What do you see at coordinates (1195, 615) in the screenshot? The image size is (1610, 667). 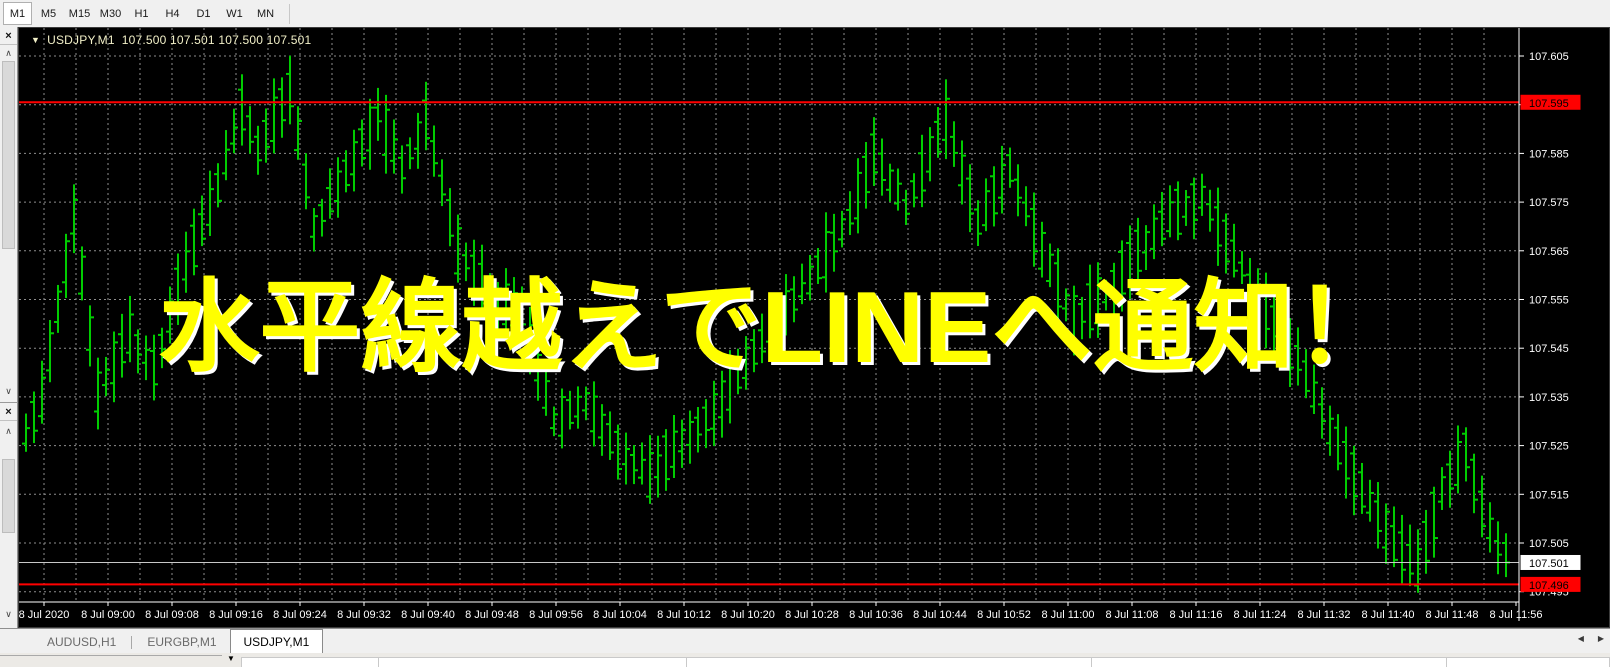 I see `time-axis-label: 8 Jul 11:16` at bounding box center [1195, 615].